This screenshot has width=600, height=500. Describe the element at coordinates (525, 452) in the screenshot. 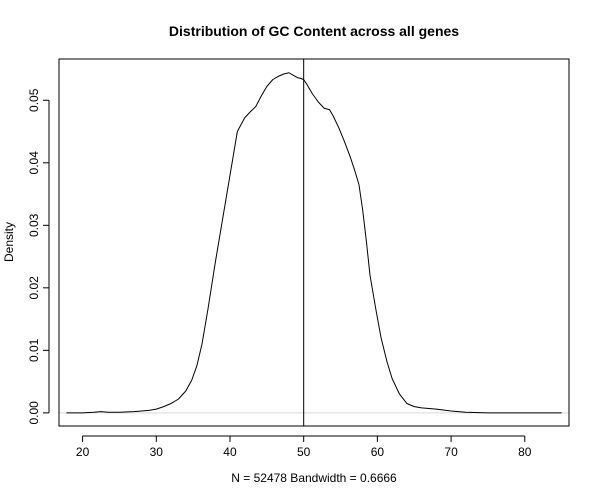

I see `x-tick-label: 80` at that location.